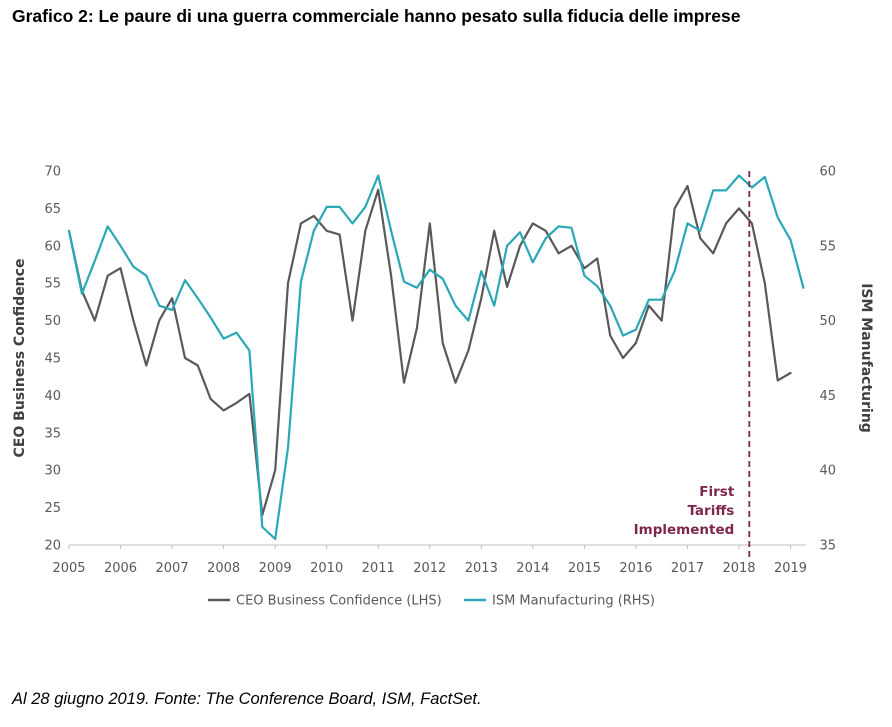  What do you see at coordinates (223, 568) in the screenshot?
I see `x-tick-label: 2008` at bounding box center [223, 568].